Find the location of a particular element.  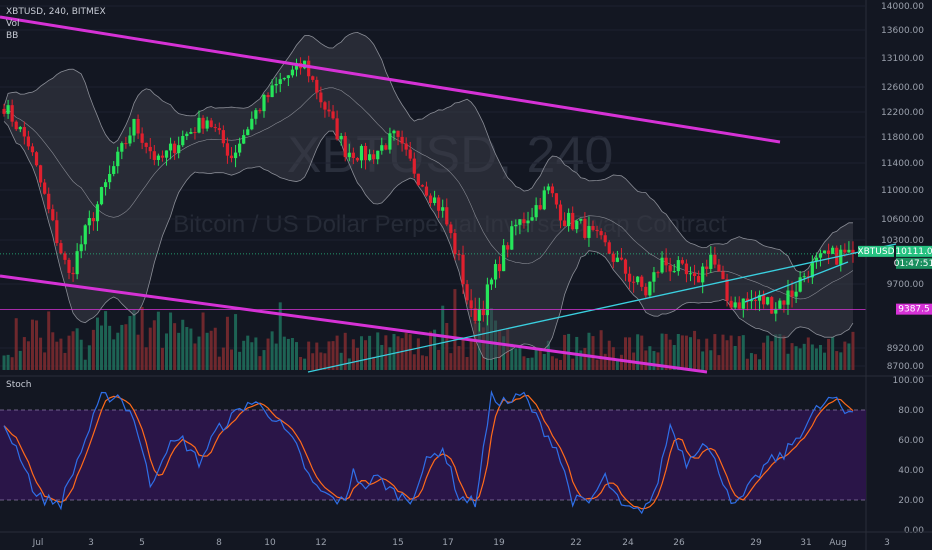

last-price-badge: 10111.0 is located at coordinates (913, 251).